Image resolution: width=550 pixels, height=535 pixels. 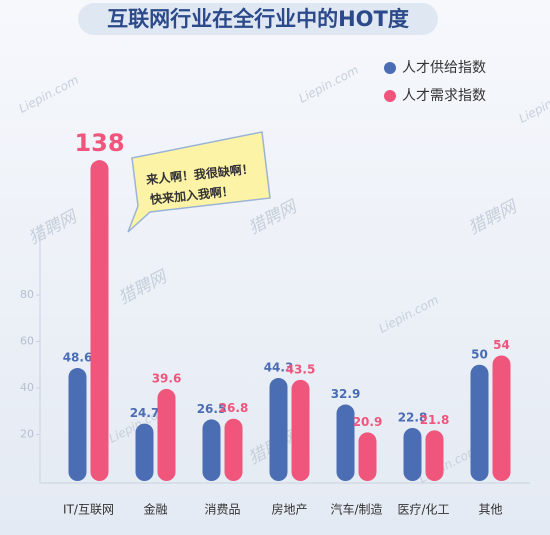 I want to click on legend-label: 人才需求指数, so click(x=444, y=96).